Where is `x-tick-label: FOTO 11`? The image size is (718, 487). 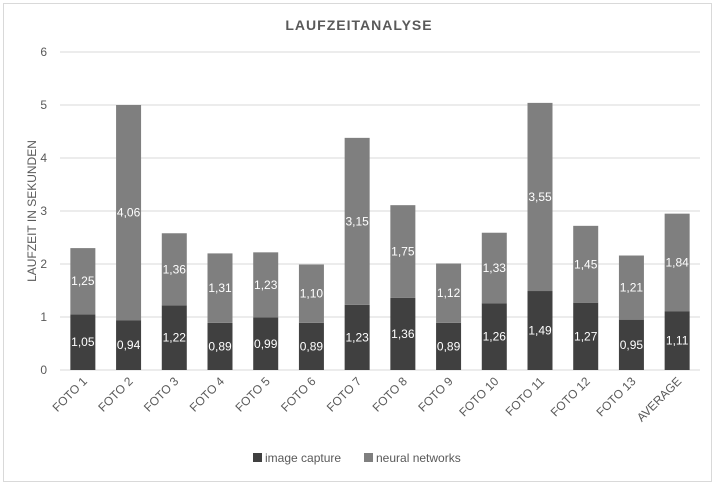 x-tick-label: FOTO 11 is located at coordinates (525, 396).